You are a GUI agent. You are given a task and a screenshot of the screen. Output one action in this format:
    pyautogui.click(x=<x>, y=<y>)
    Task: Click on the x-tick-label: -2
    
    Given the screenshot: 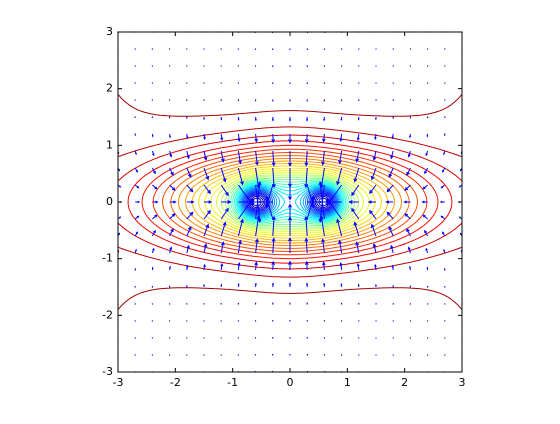 What is the action you would take?
    pyautogui.click(x=175, y=382)
    